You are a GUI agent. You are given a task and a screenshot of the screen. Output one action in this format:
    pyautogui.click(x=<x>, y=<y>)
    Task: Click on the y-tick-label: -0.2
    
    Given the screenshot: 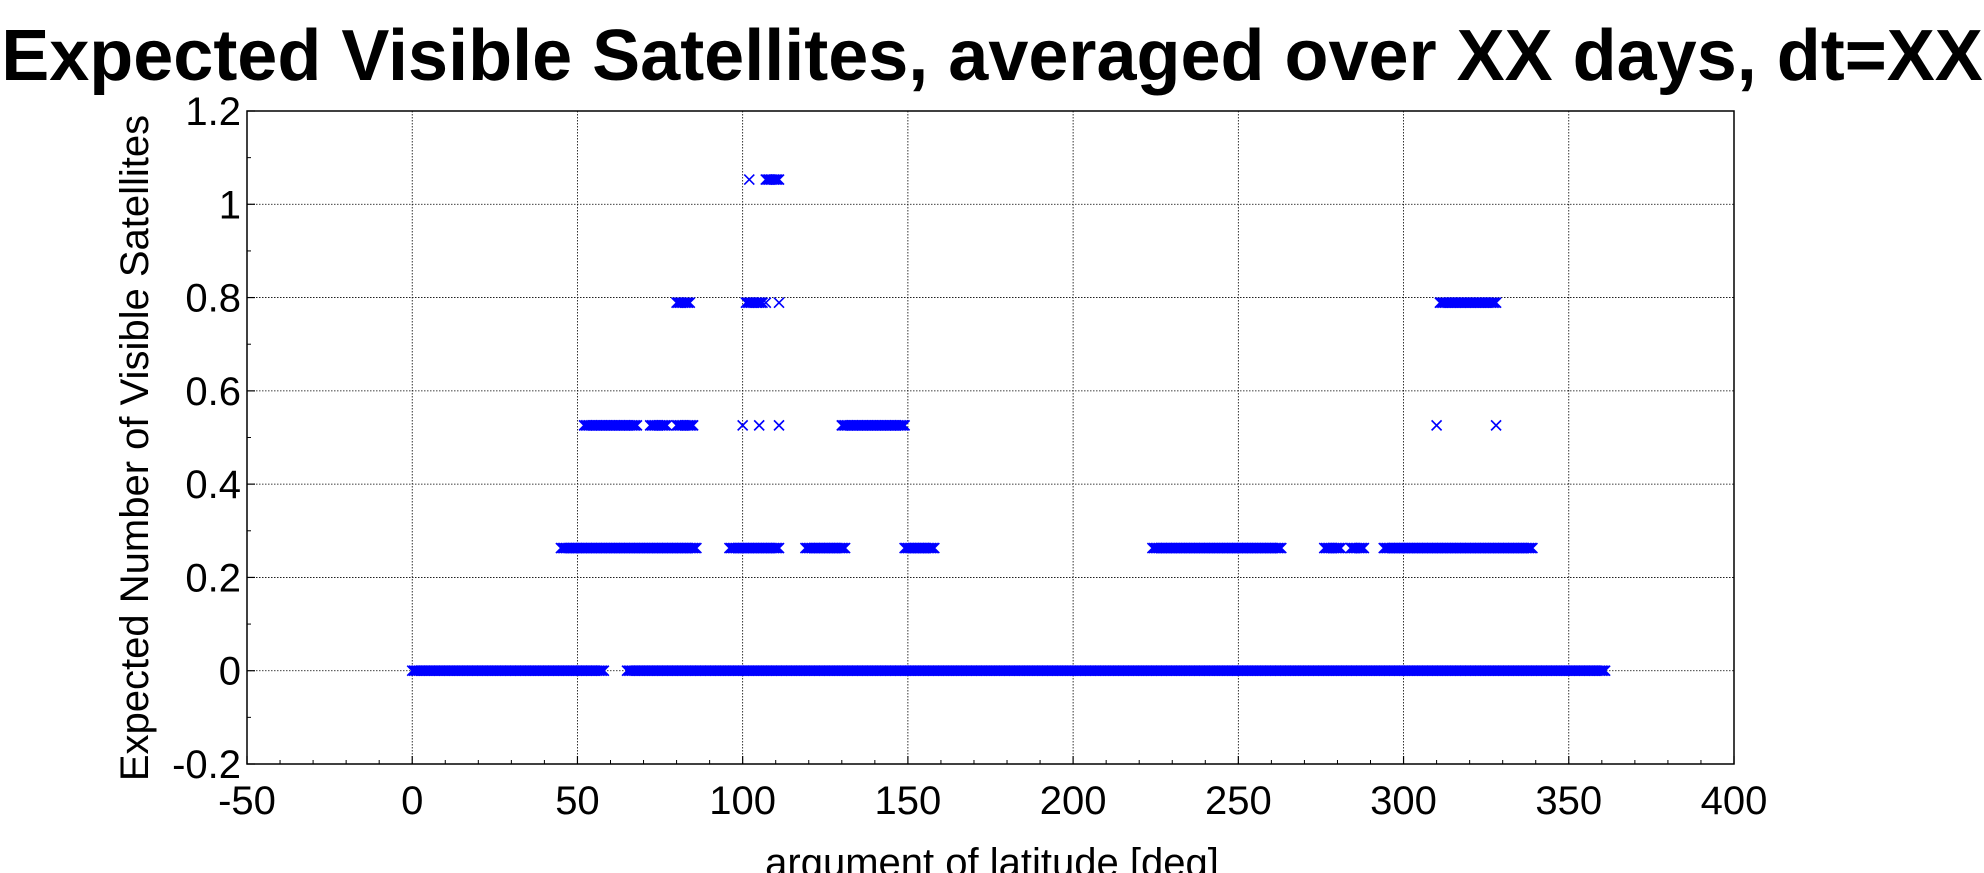 What is the action you would take?
    pyautogui.click(x=206, y=765)
    